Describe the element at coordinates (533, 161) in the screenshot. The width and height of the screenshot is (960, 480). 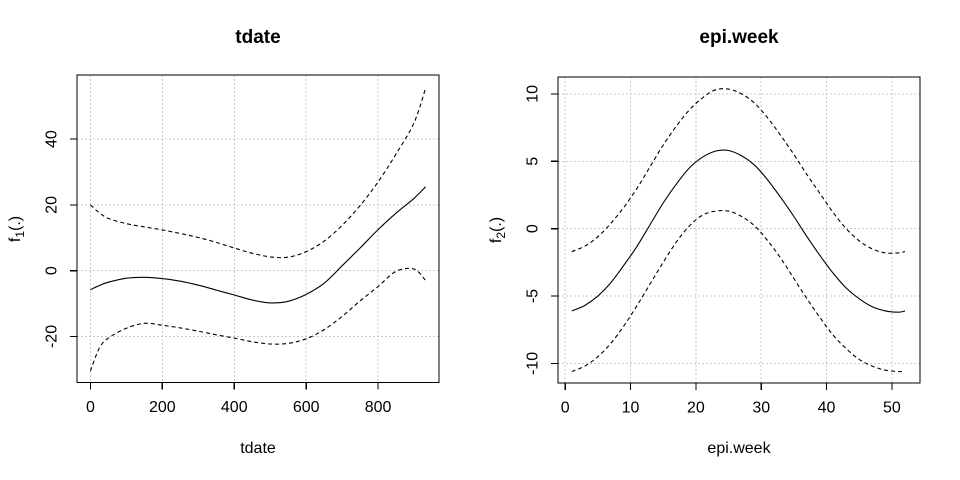
I see `y-tick-label: 5` at that location.